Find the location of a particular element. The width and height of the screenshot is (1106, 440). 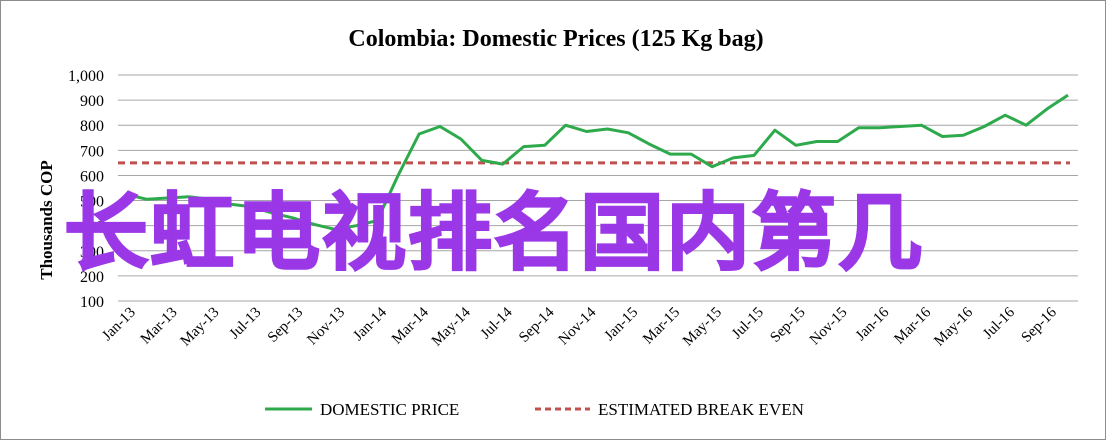

x-tick-label: Jul-16 is located at coordinates (999, 323).